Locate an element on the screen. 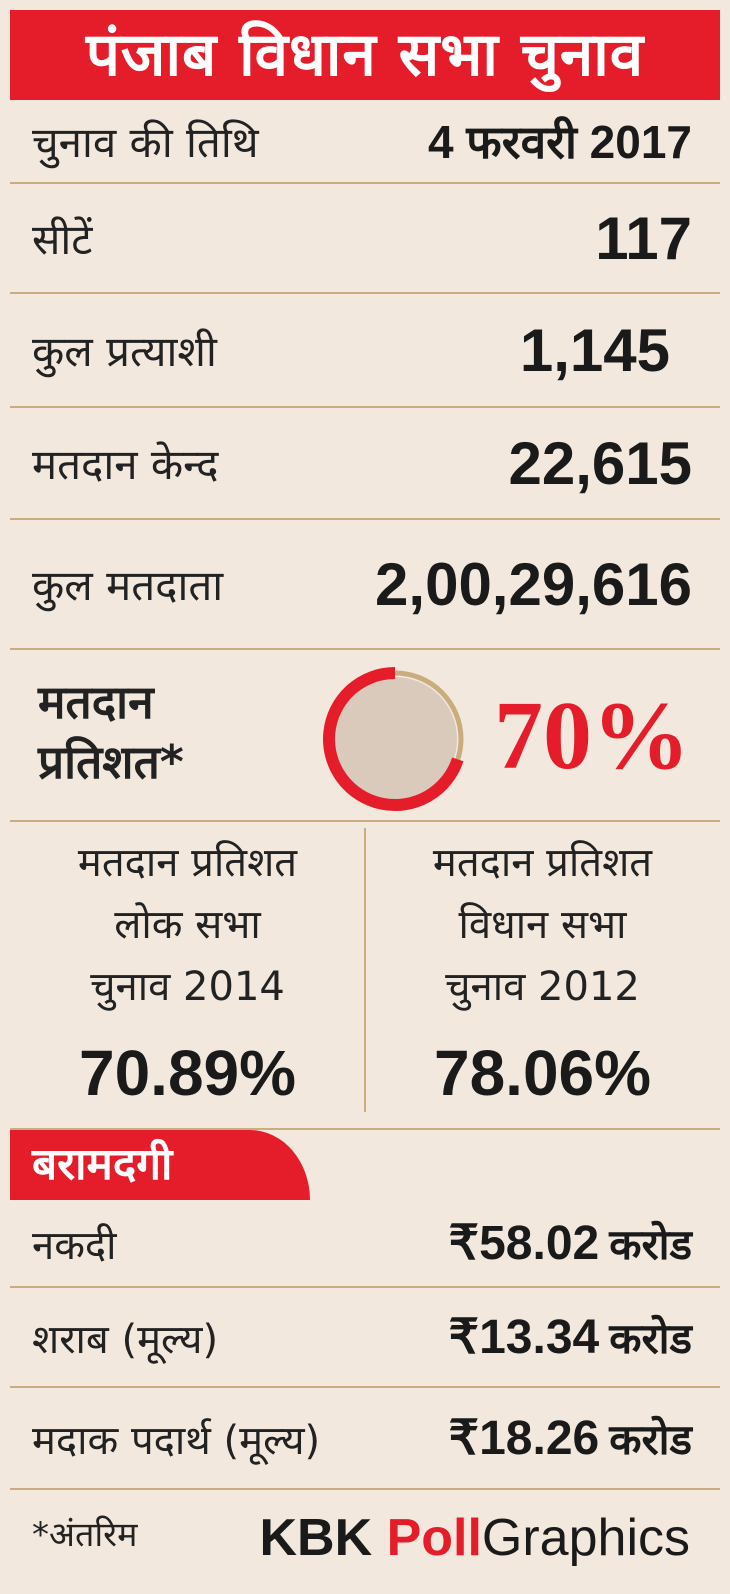 Image resolution: width=730 pixels, height=1594 pixels. turnout-section: मतदान प्रतिशत* 70% is located at coordinates (365, 736).